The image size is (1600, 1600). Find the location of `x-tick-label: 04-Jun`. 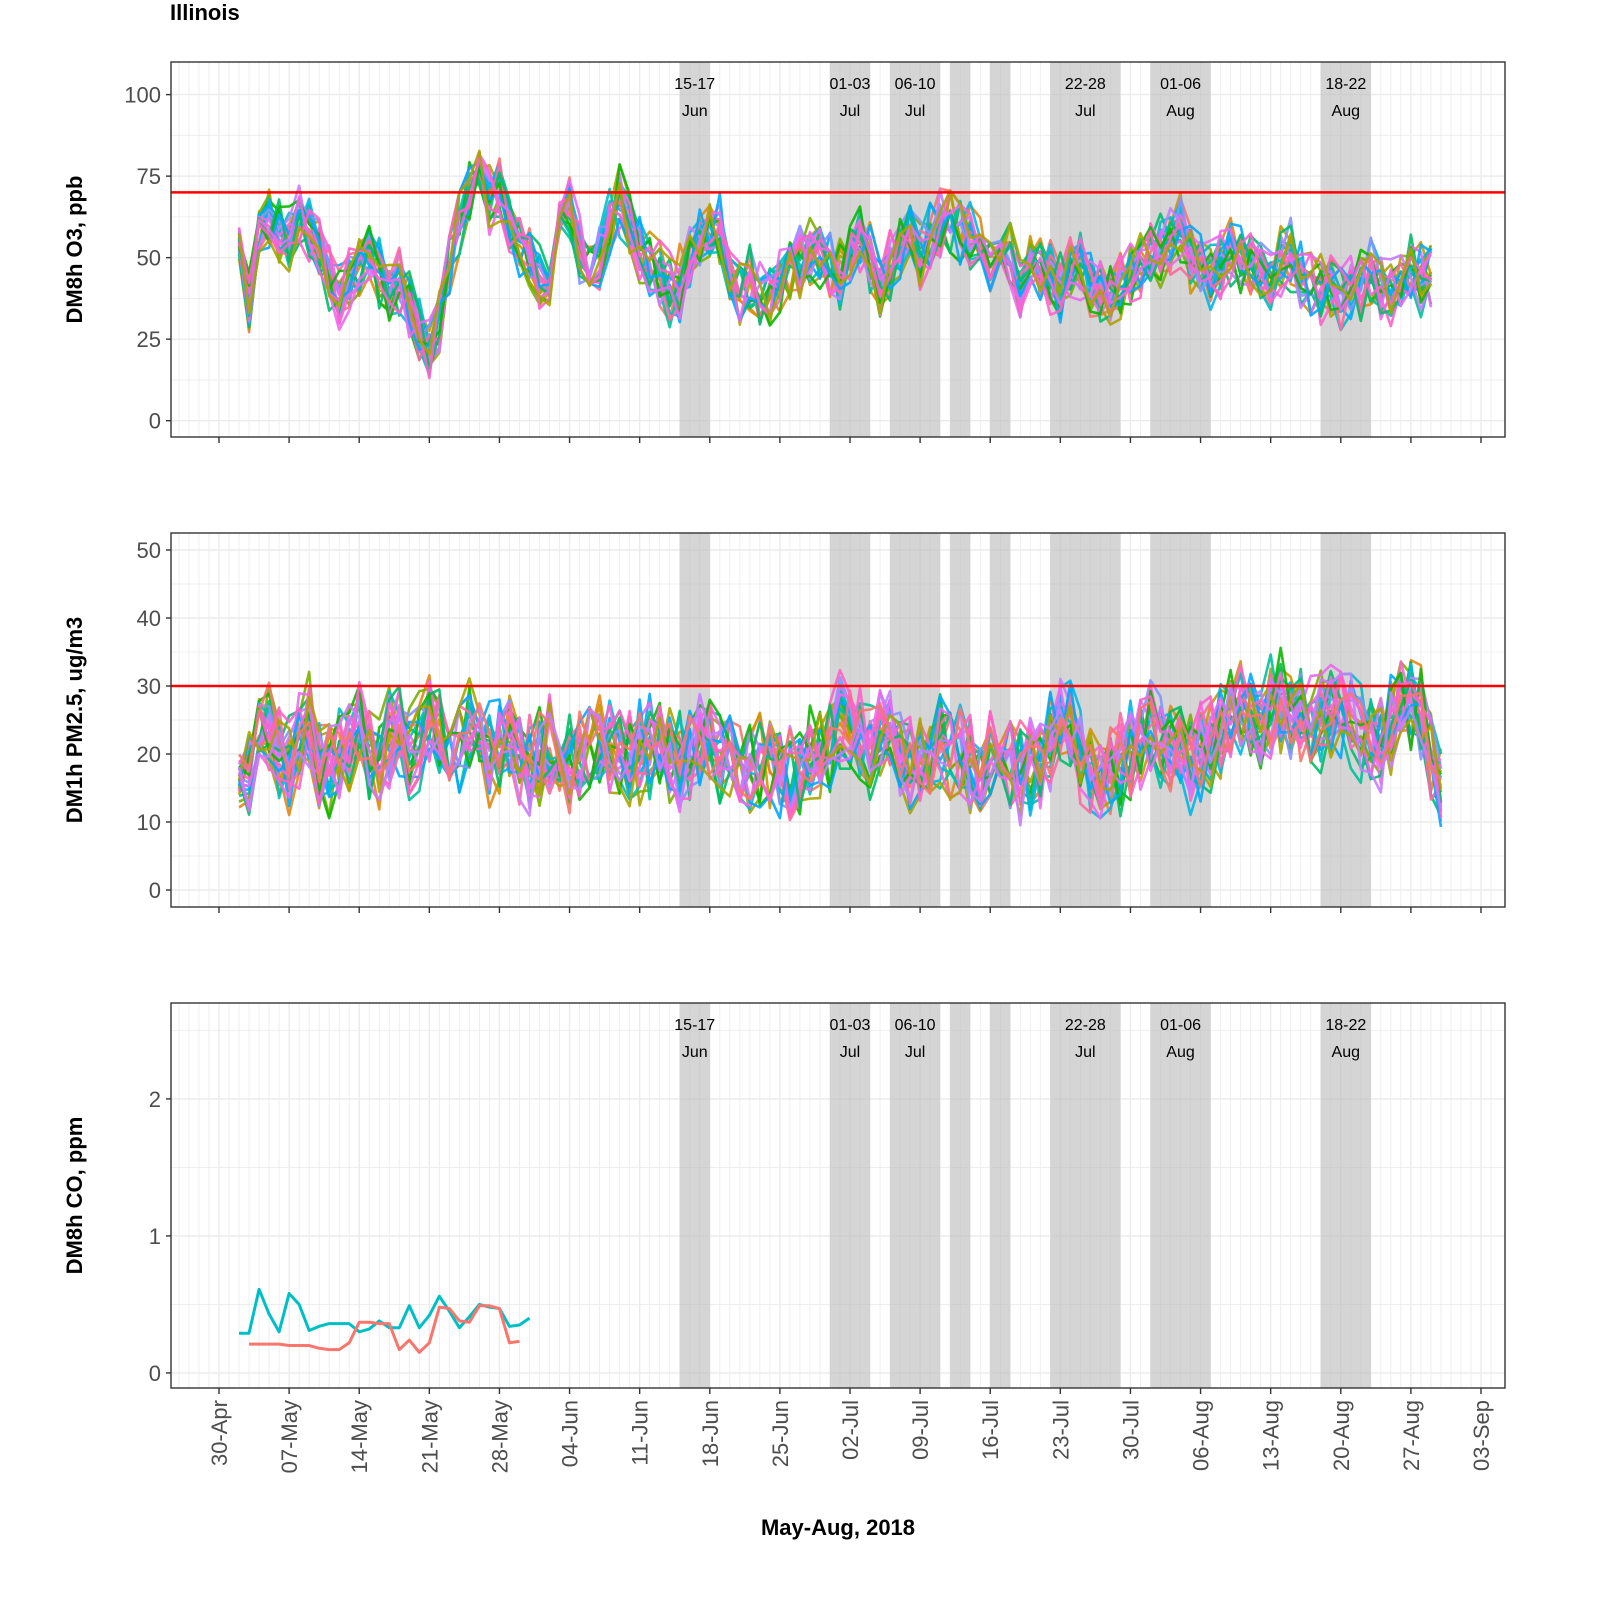

x-tick-label: 04-Jun is located at coordinates (570, 1433).